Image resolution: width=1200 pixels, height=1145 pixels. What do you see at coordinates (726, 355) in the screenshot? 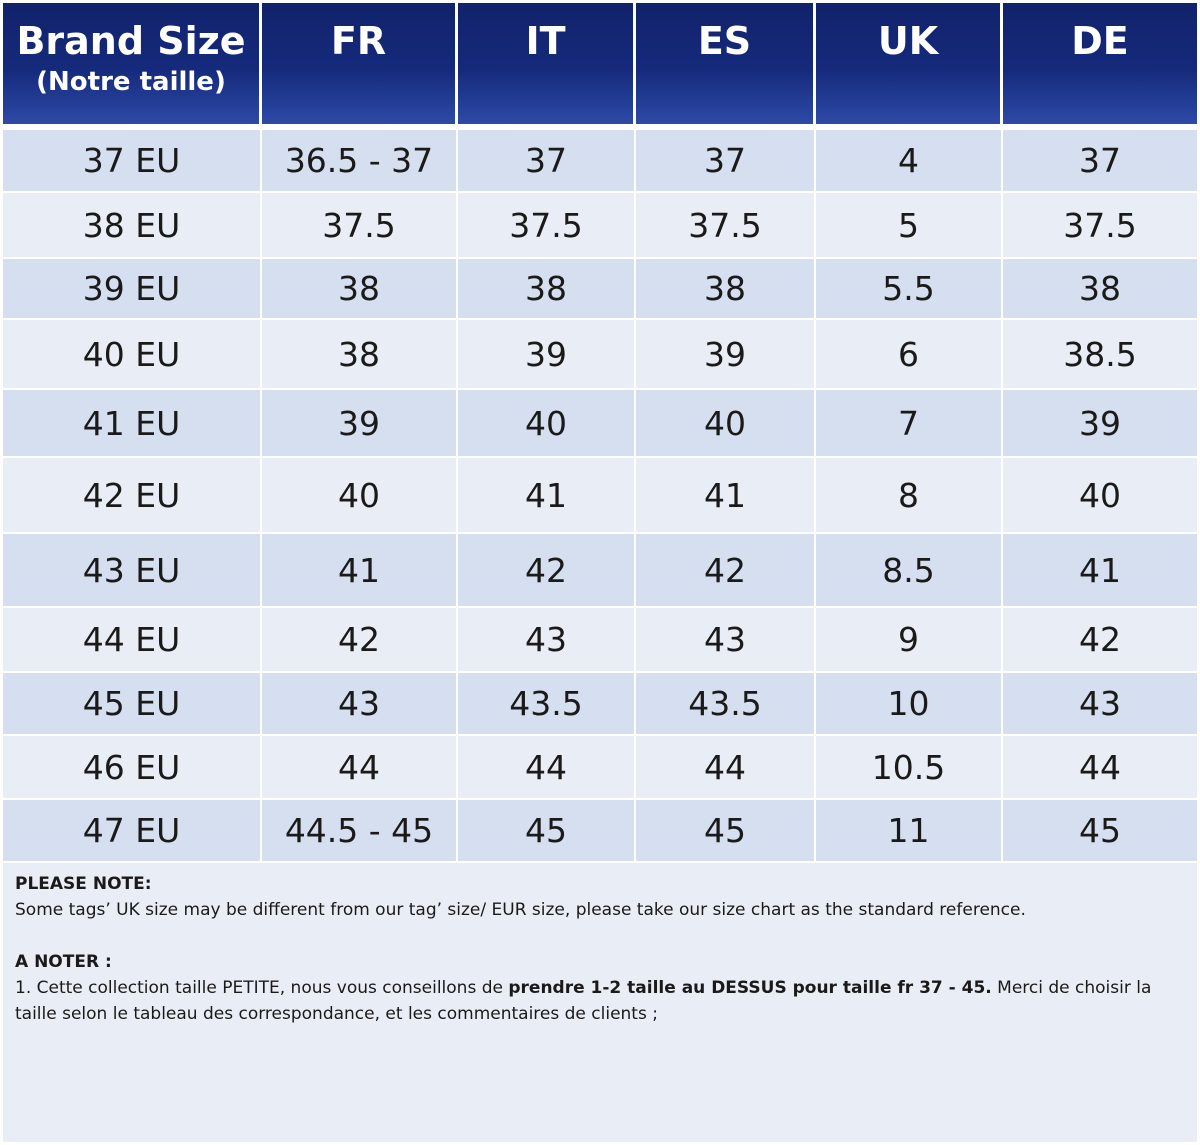
I see `cell-es: 39` at bounding box center [726, 355].